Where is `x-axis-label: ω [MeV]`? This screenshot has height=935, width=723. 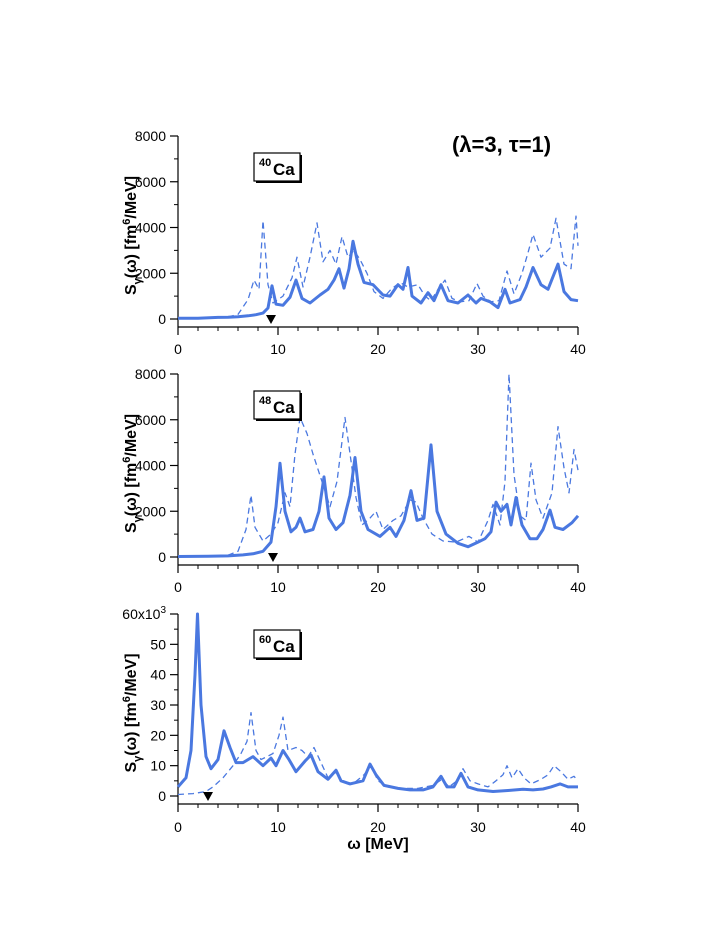
x-axis-label: ω [MeV] is located at coordinates (378, 844).